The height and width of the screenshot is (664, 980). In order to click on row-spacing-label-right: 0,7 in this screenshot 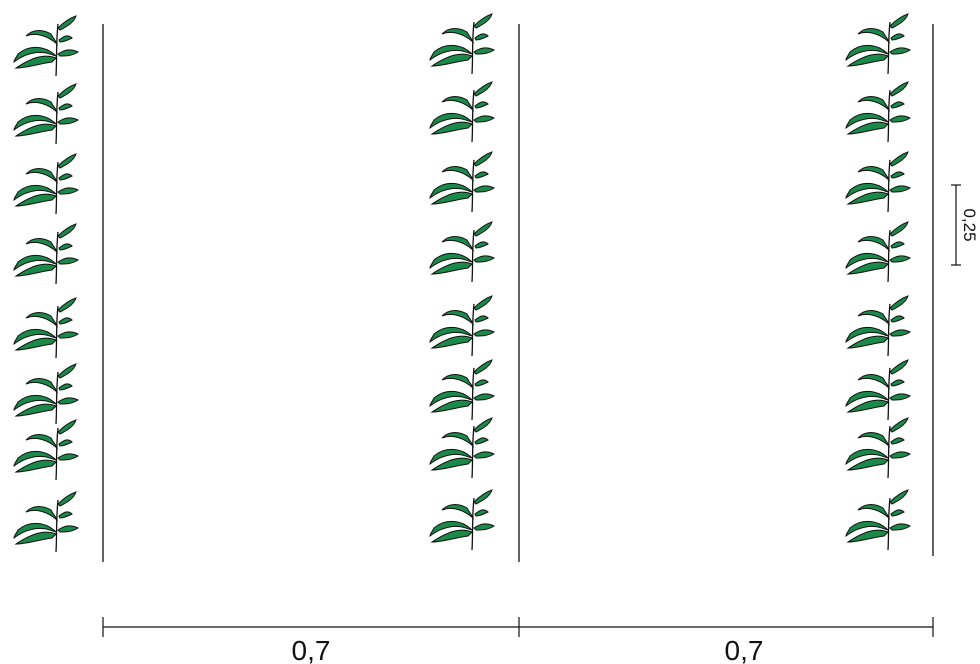, I will do `click(744, 649)`.